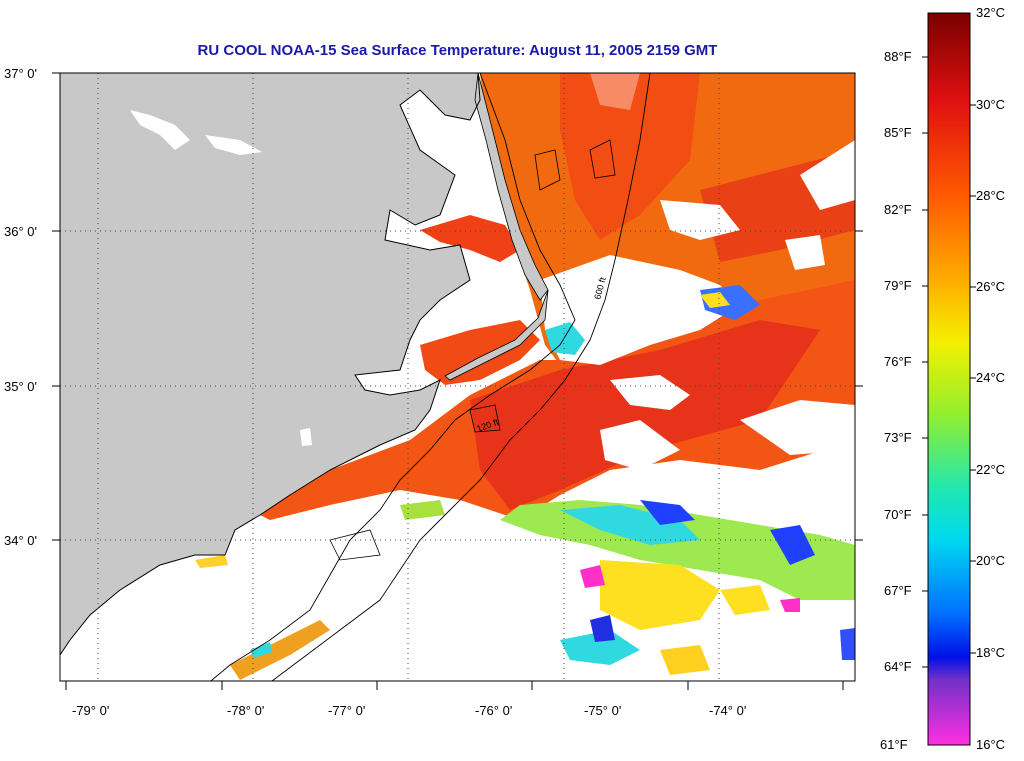 The image size is (1024, 761). I want to click on colorbar-f-88: 88°F, so click(898, 56).